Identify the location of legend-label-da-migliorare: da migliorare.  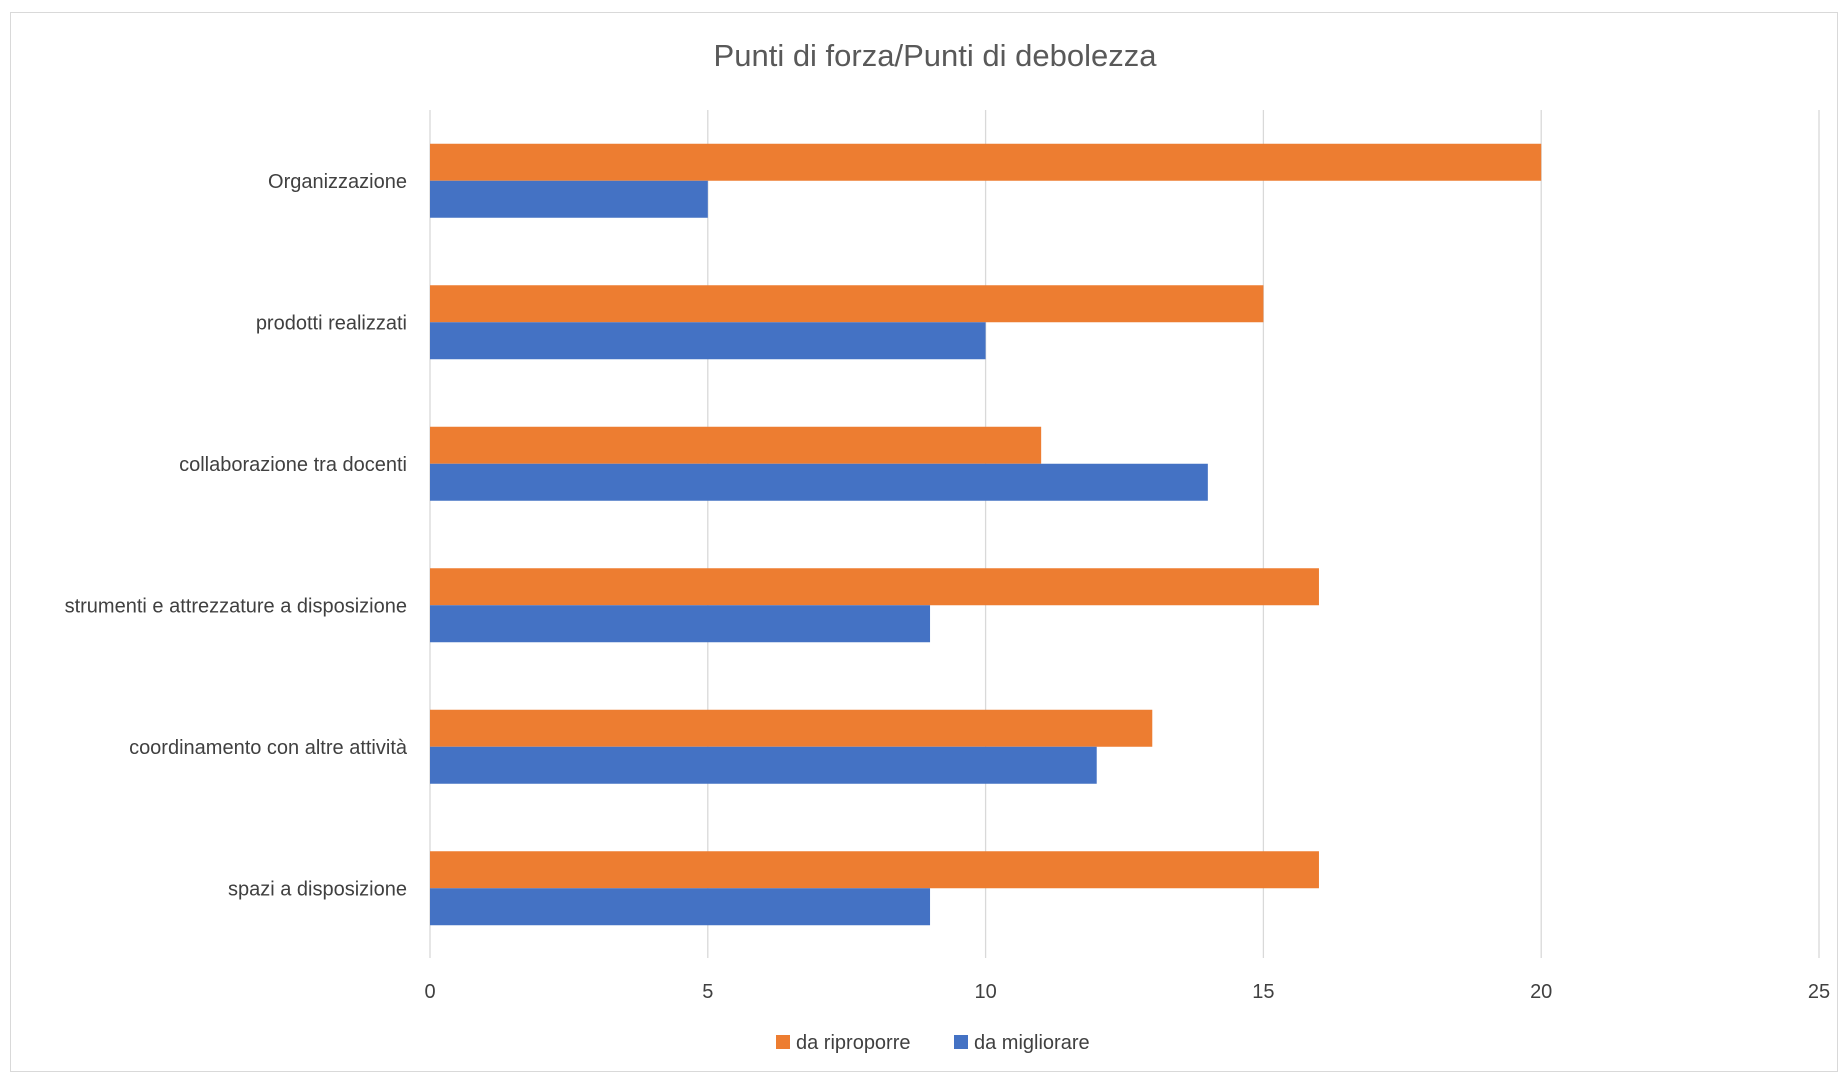
(1032, 1043).